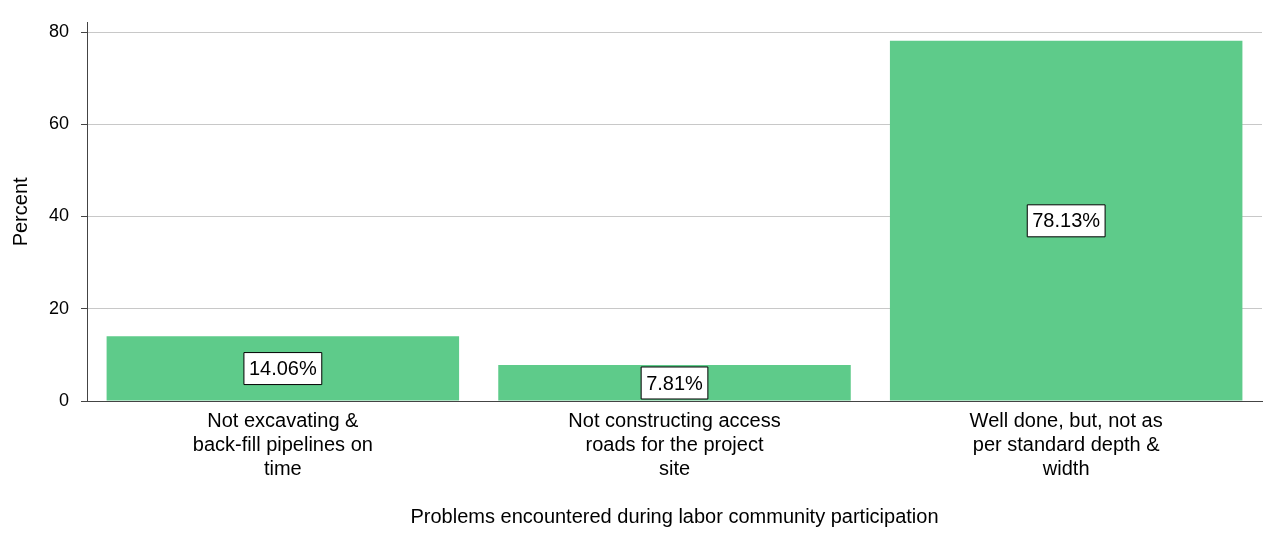 The image size is (1272, 538). I want to click on x-axis-title: Problems encountered during labor community participation, so click(674, 515).